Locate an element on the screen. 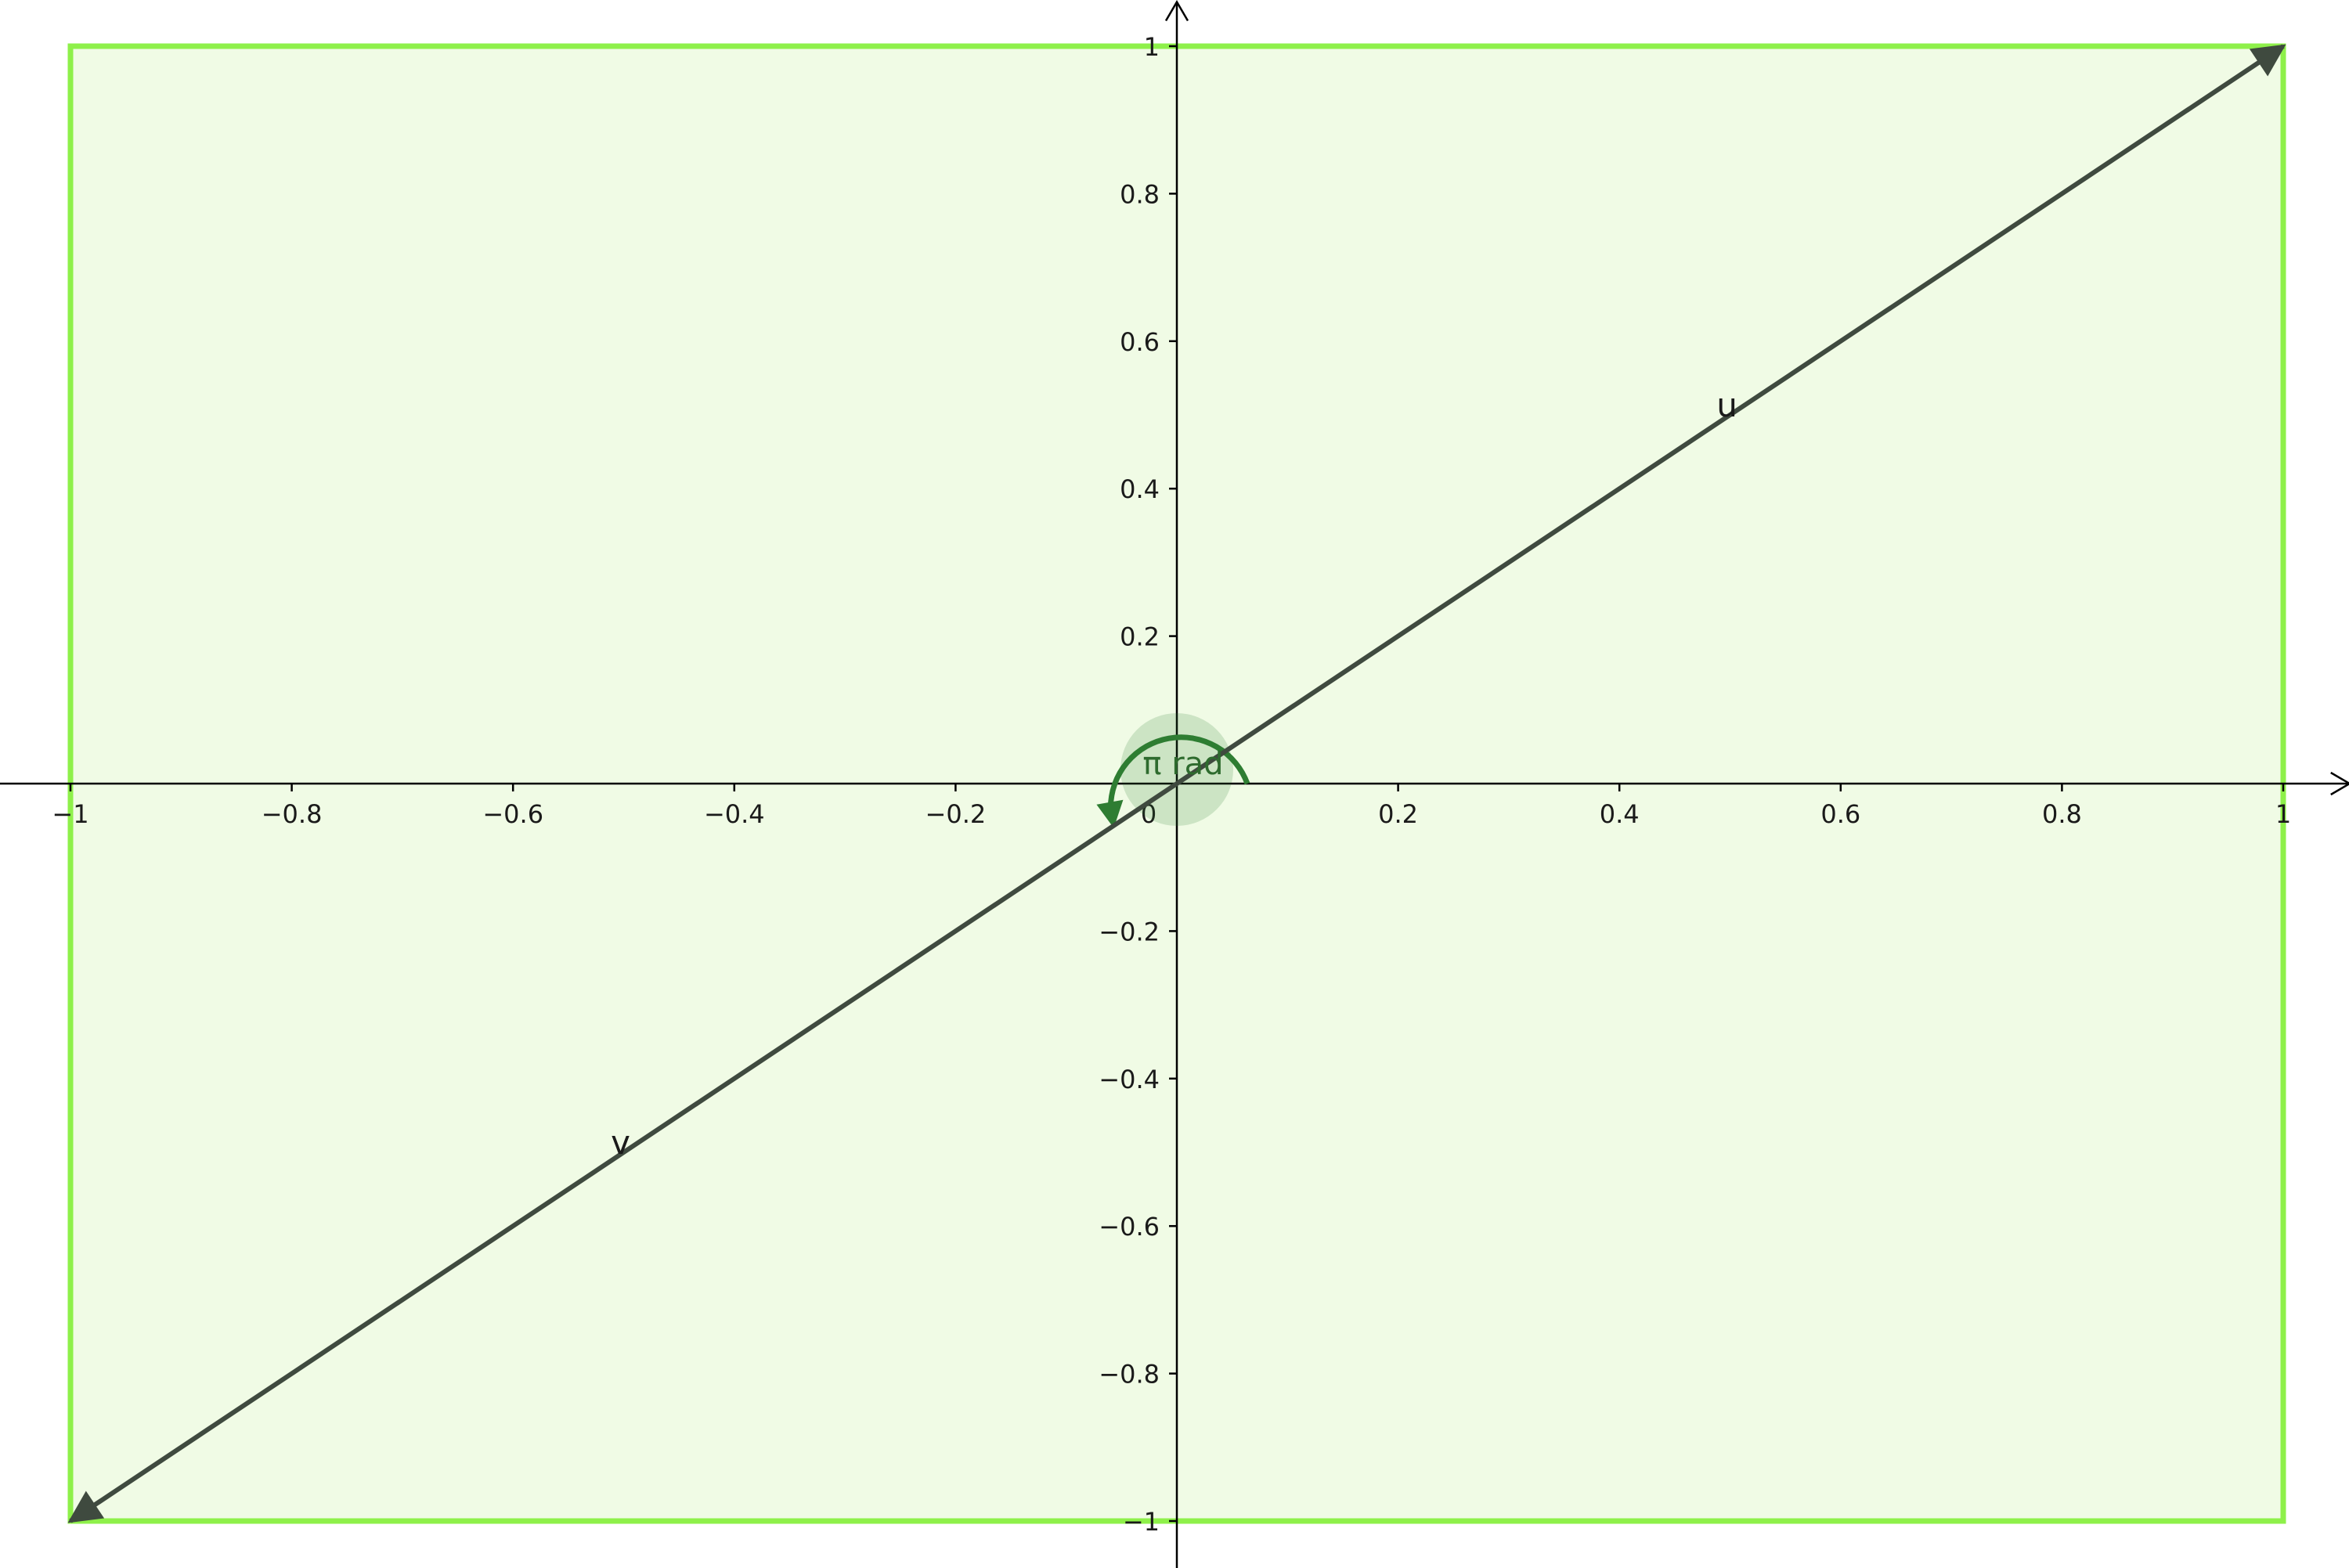 Image resolution: width=2349 pixels, height=1568 pixels. x-tick-label: 0.8 is located at coordinates (2062, 814).